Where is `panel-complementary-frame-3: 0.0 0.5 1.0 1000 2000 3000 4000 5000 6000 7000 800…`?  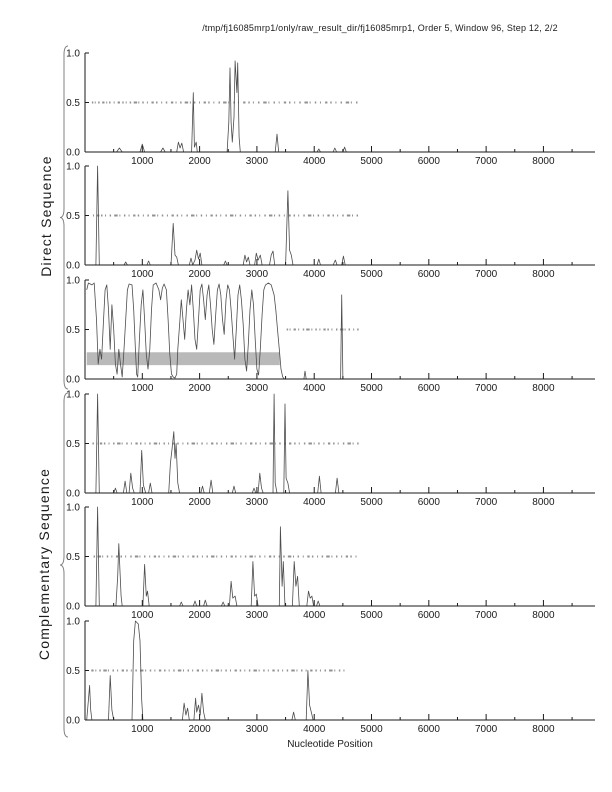
panel-complementary-frame-3: 0.0 0.5 1.0 1000 2000 3000 4000 5000 6000 7000 800… is located at coordinates (330, 676).